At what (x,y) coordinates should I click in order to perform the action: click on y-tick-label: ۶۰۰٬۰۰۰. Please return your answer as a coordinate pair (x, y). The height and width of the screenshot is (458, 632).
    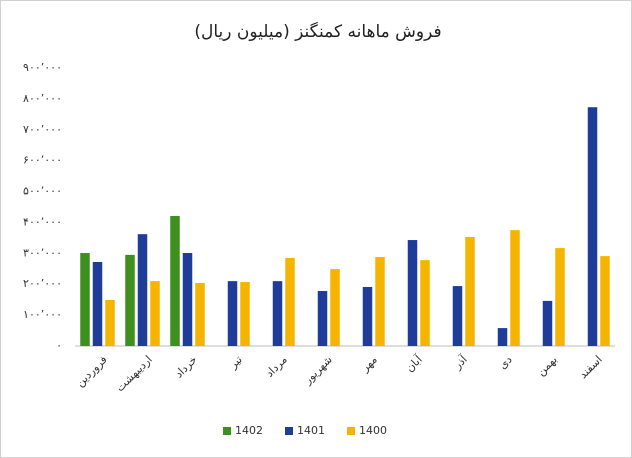
    Looking at the image, I should click on (42, 160).